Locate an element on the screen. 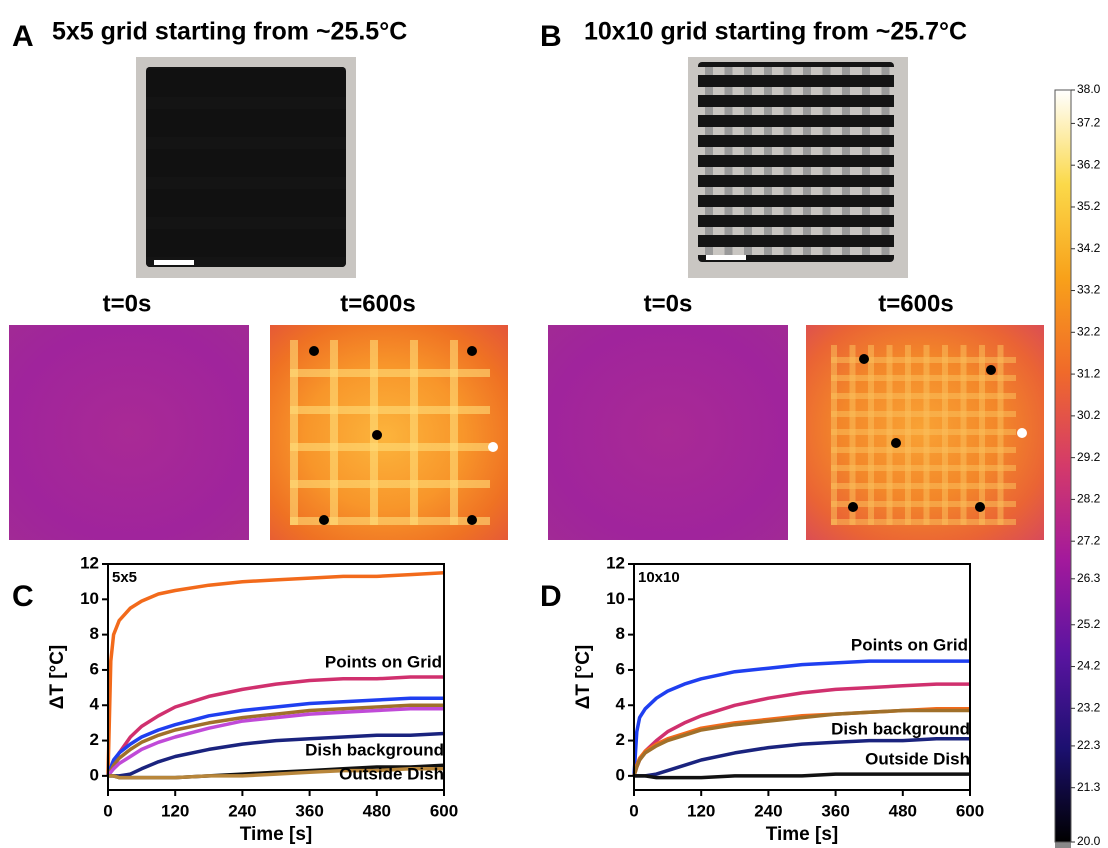  panel-label: C is located at coordinates (23, 596).